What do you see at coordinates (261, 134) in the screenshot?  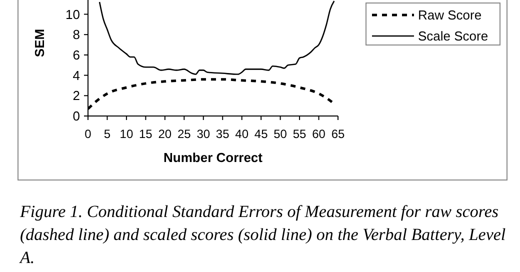 I see `x-tick-label: 45` at bounding box center [261, 134].